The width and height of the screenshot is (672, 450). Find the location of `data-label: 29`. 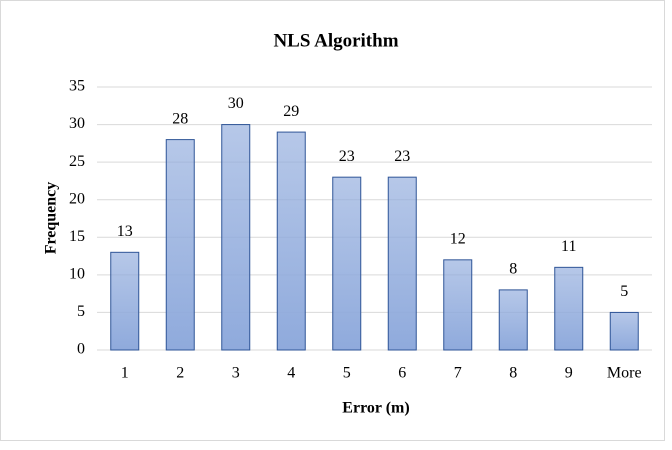

data-label: 29 is located at coordinates (291, 111).